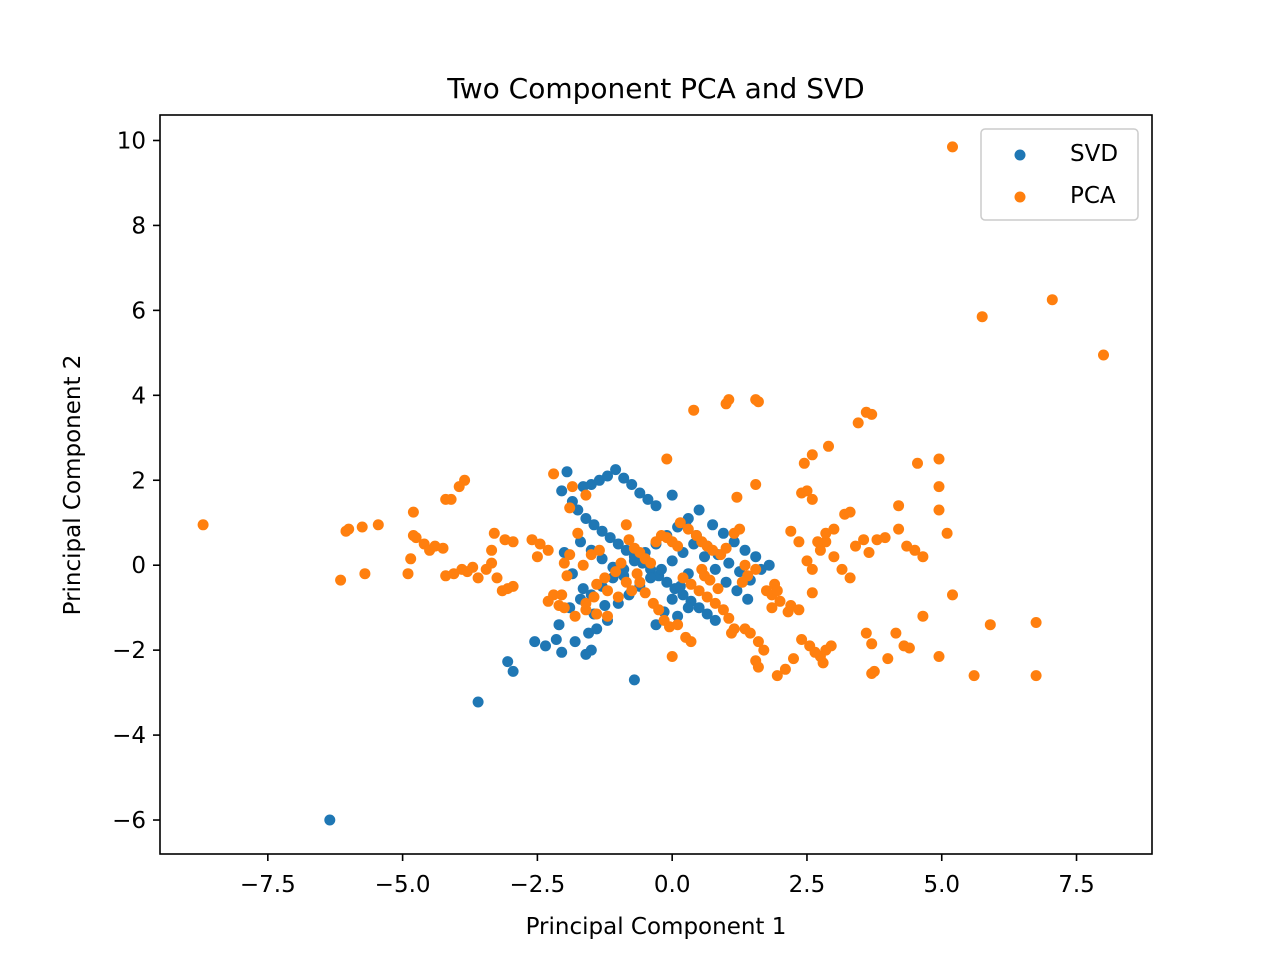 This screenshot has height=960, width=1280. What do you see at coordinates (941, 885) in the screenshot?
I see `x-tick-label-5: 5.0` at bounding box center [941, 885].